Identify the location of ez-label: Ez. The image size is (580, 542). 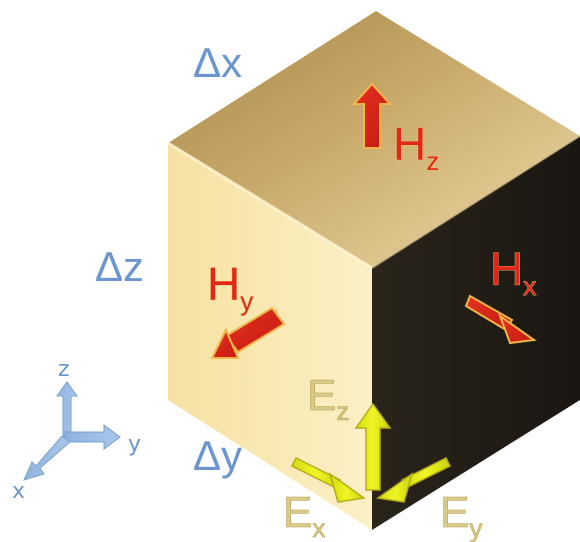
(328, 398).